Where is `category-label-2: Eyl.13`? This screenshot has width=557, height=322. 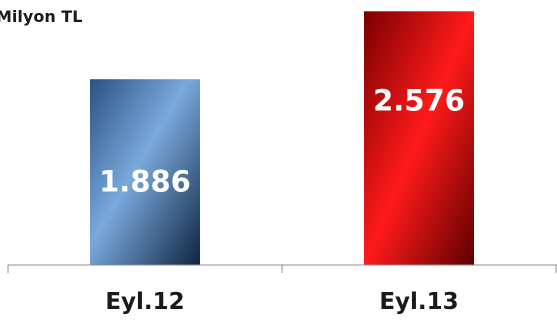 category-label-2: Eyl.13 is located at coordinates (418, 302).